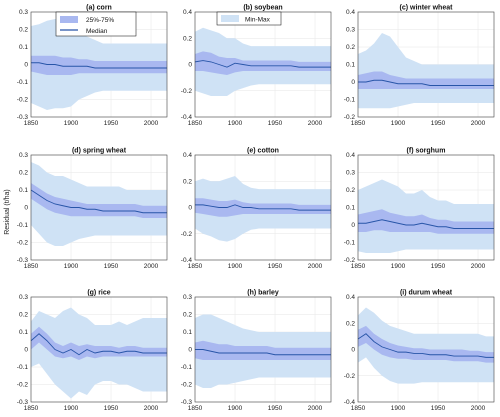  Describe the element at coordinates (426, 293) in the screenshot. I see `panel-title: (i) durum wheat` at that location.